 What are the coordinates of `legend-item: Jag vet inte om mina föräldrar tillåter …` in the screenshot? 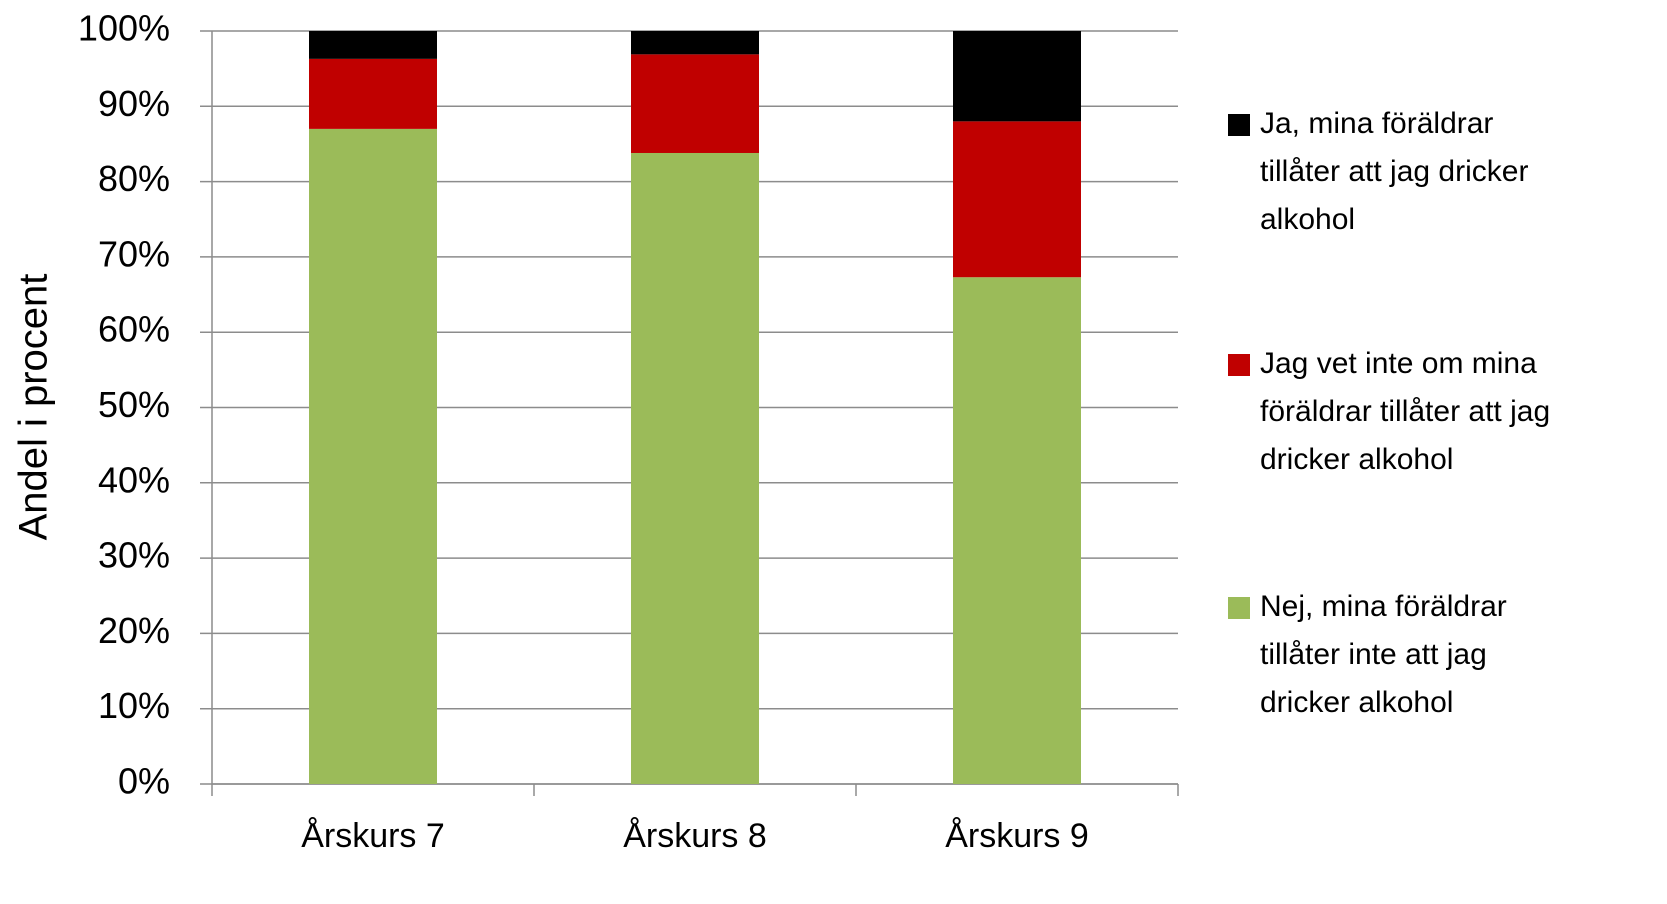 It's located at (1398, 412).